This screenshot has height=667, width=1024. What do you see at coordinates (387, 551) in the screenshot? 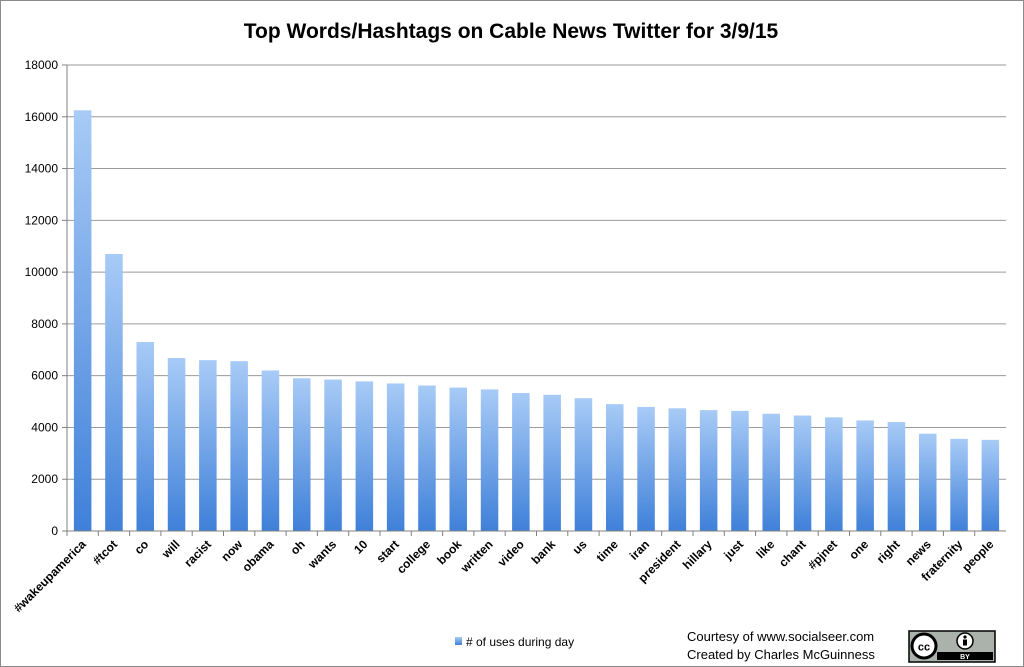
I see `x-tick-label: start` at bounding box center [387, 551].